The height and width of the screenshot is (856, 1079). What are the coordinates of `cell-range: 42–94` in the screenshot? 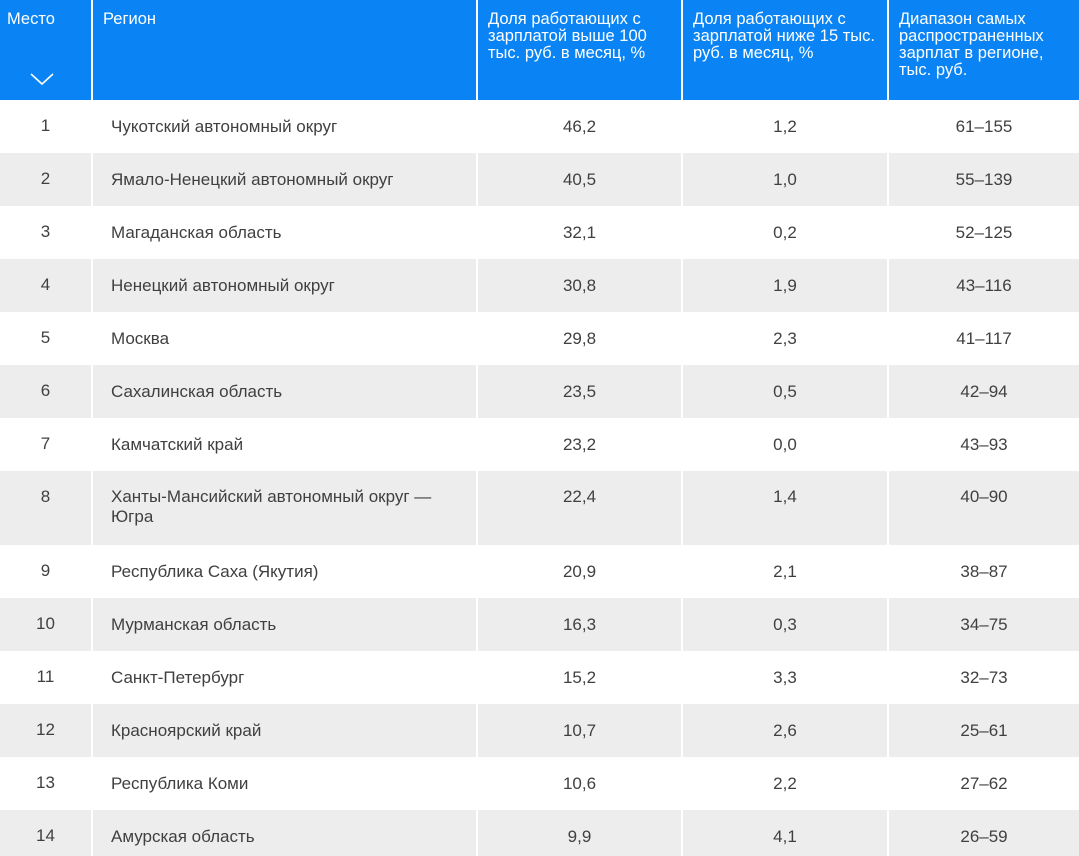 It's located at (983, 391).